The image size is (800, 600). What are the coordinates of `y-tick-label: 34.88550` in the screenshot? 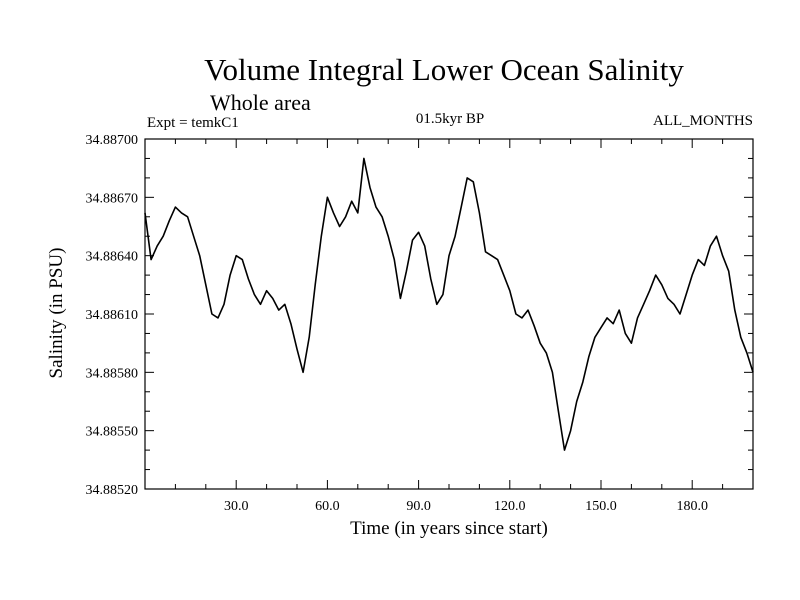 It's located at (112, 432).